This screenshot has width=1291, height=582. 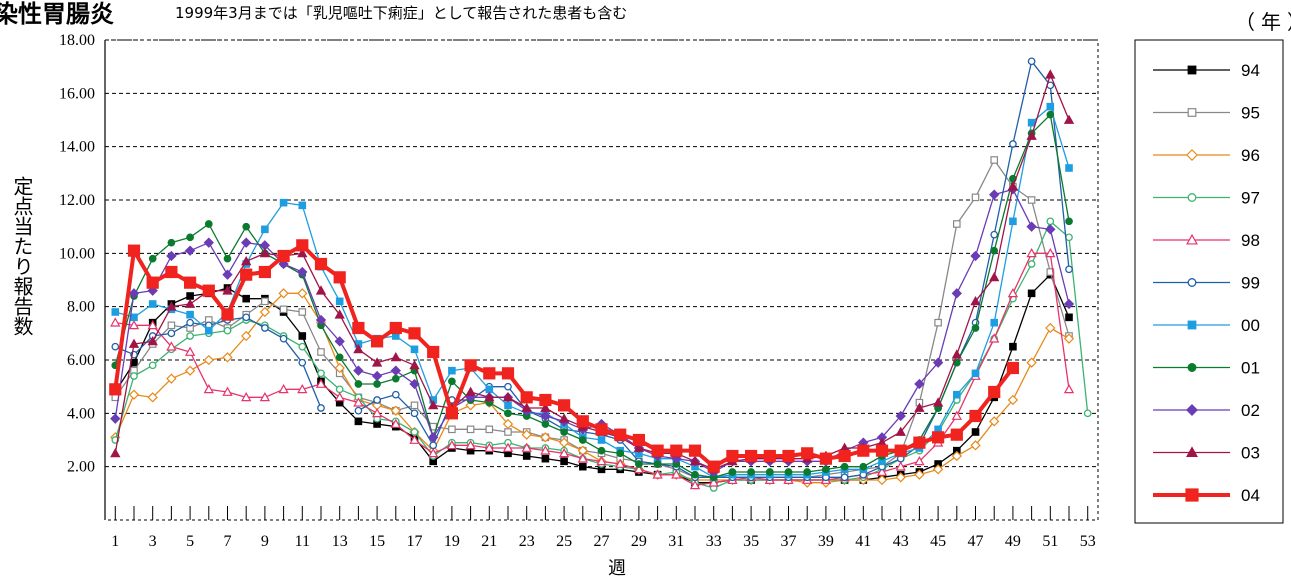 What do you see at coordinates (452, 541) in the screenshot?
I see `x-tick-label: 19` at bounding box center [452, 541].